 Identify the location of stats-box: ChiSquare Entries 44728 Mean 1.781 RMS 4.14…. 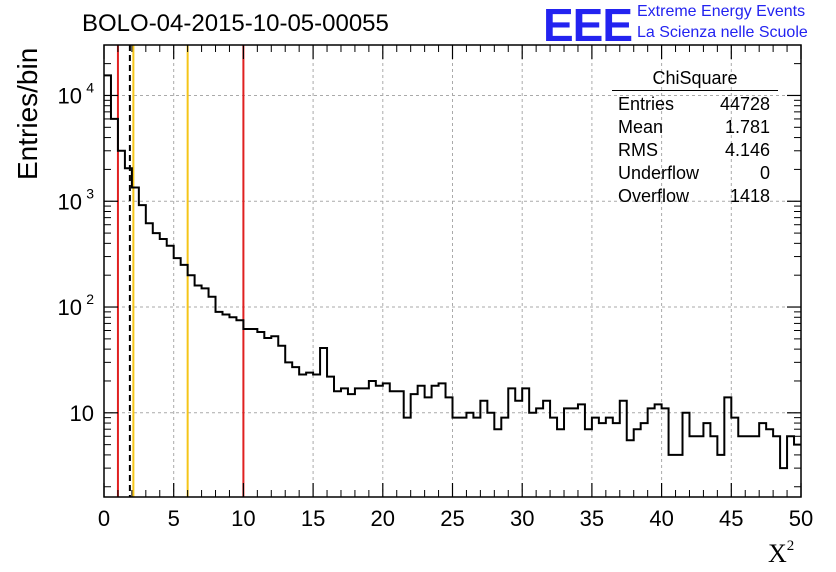
(695, 138).